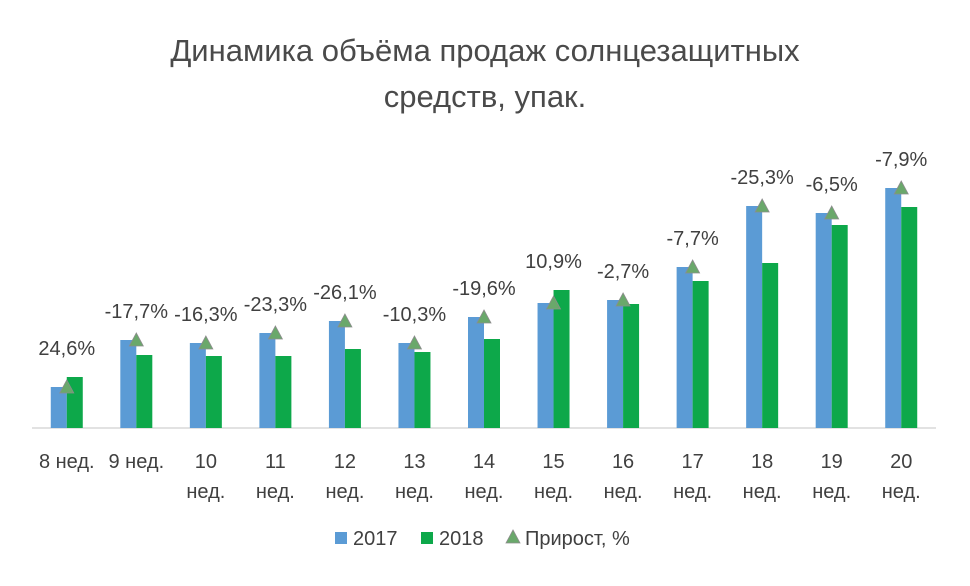 Image resolution: width=970 pixels, height=586 pixels. What do you see at coordinates (137, 312) in the screenshot?
I see `growth-data-label: -17,7%` at bounding box center [137, 312].